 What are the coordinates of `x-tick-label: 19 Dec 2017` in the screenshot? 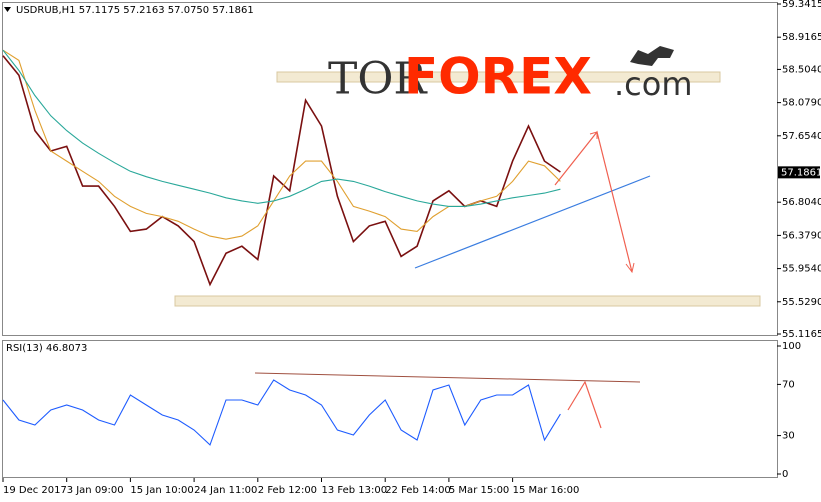 It's located at (35, 490).